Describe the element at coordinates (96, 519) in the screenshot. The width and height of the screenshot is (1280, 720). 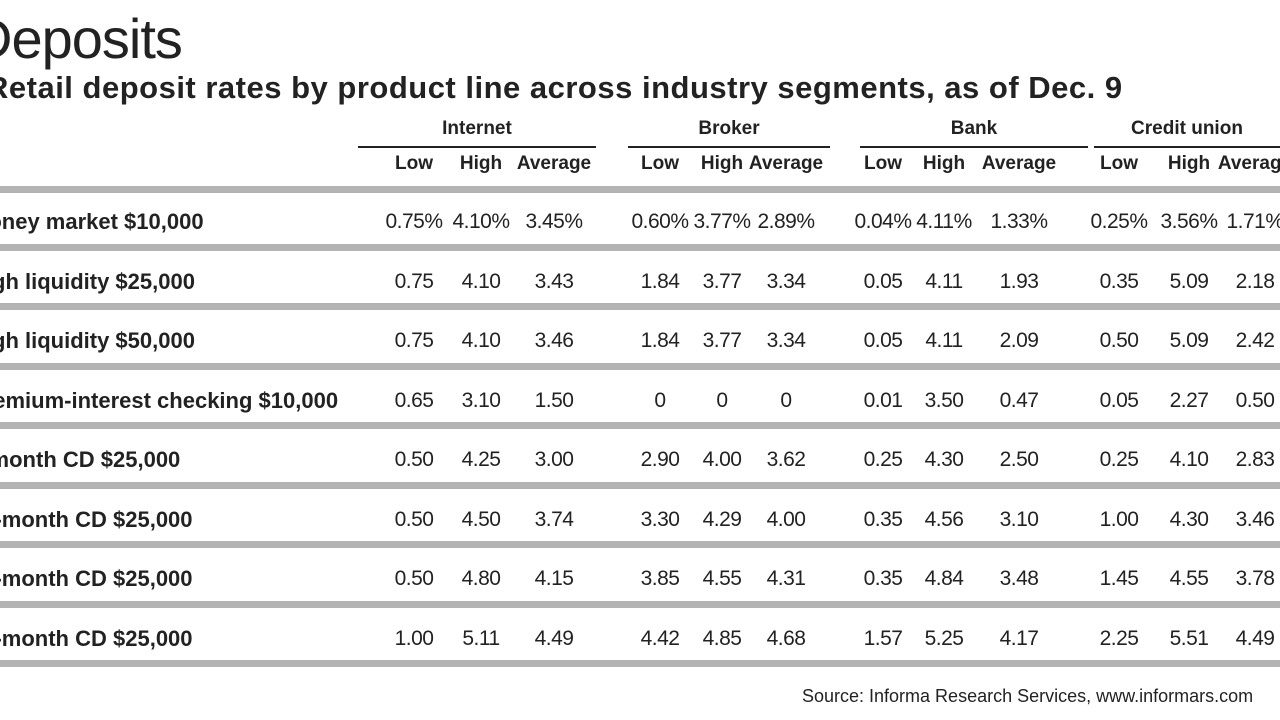
I see `row-label: 12-month CD $25,000` at that location.